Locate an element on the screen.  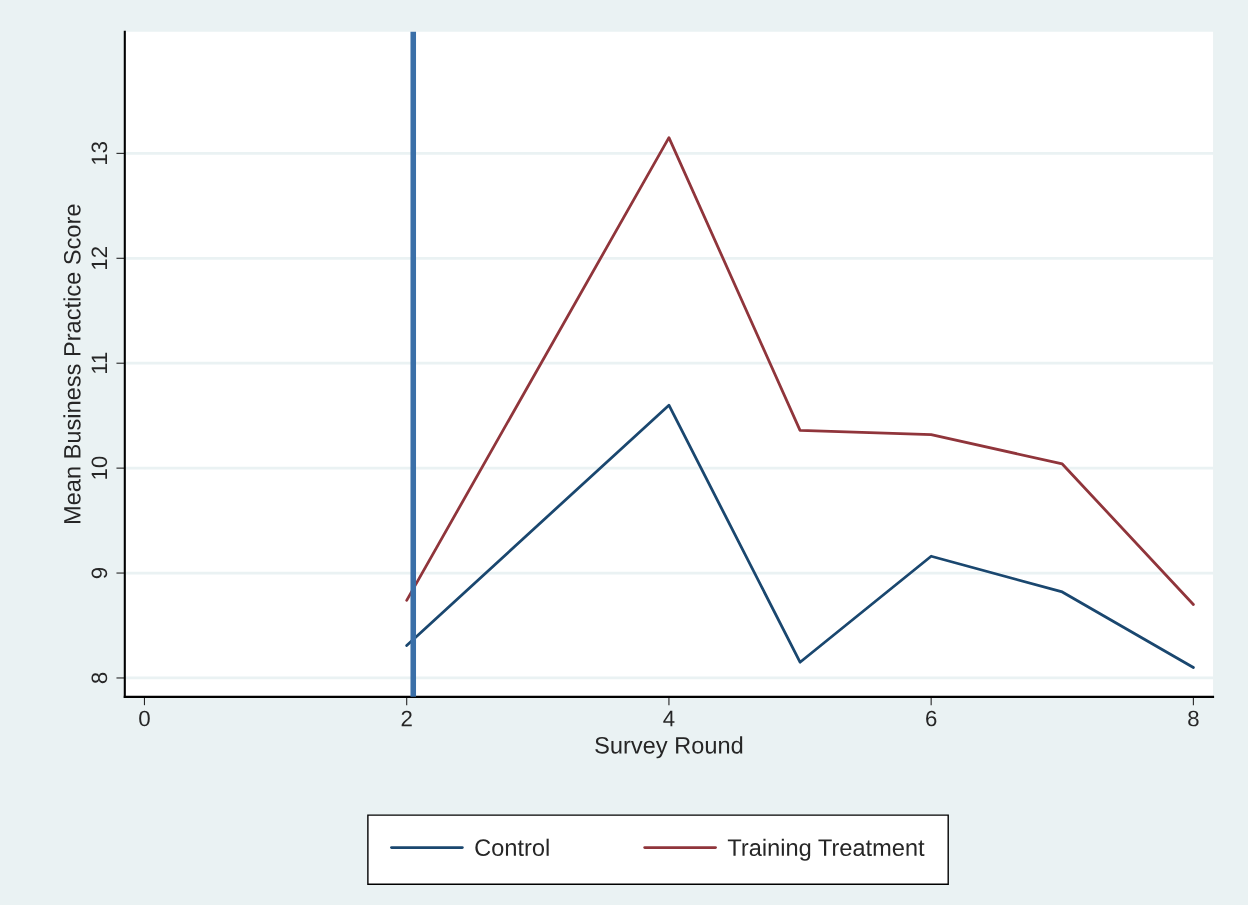
legend-label: Training Treatment is located at coordinates (826, 849).